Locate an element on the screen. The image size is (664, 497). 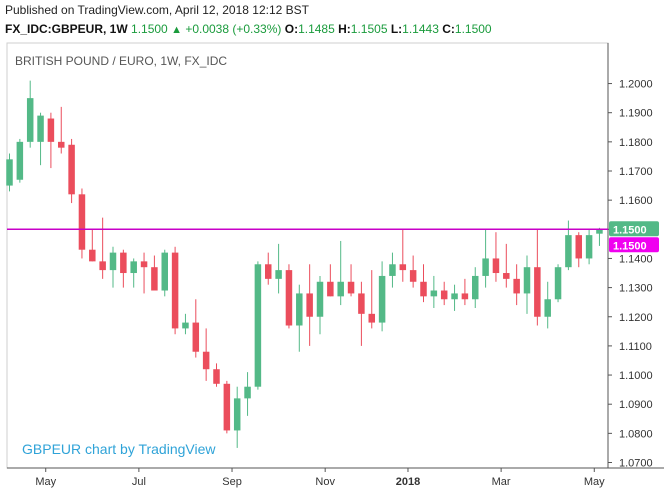
last-price: 1.1500 is located at coordinates (149, 29).